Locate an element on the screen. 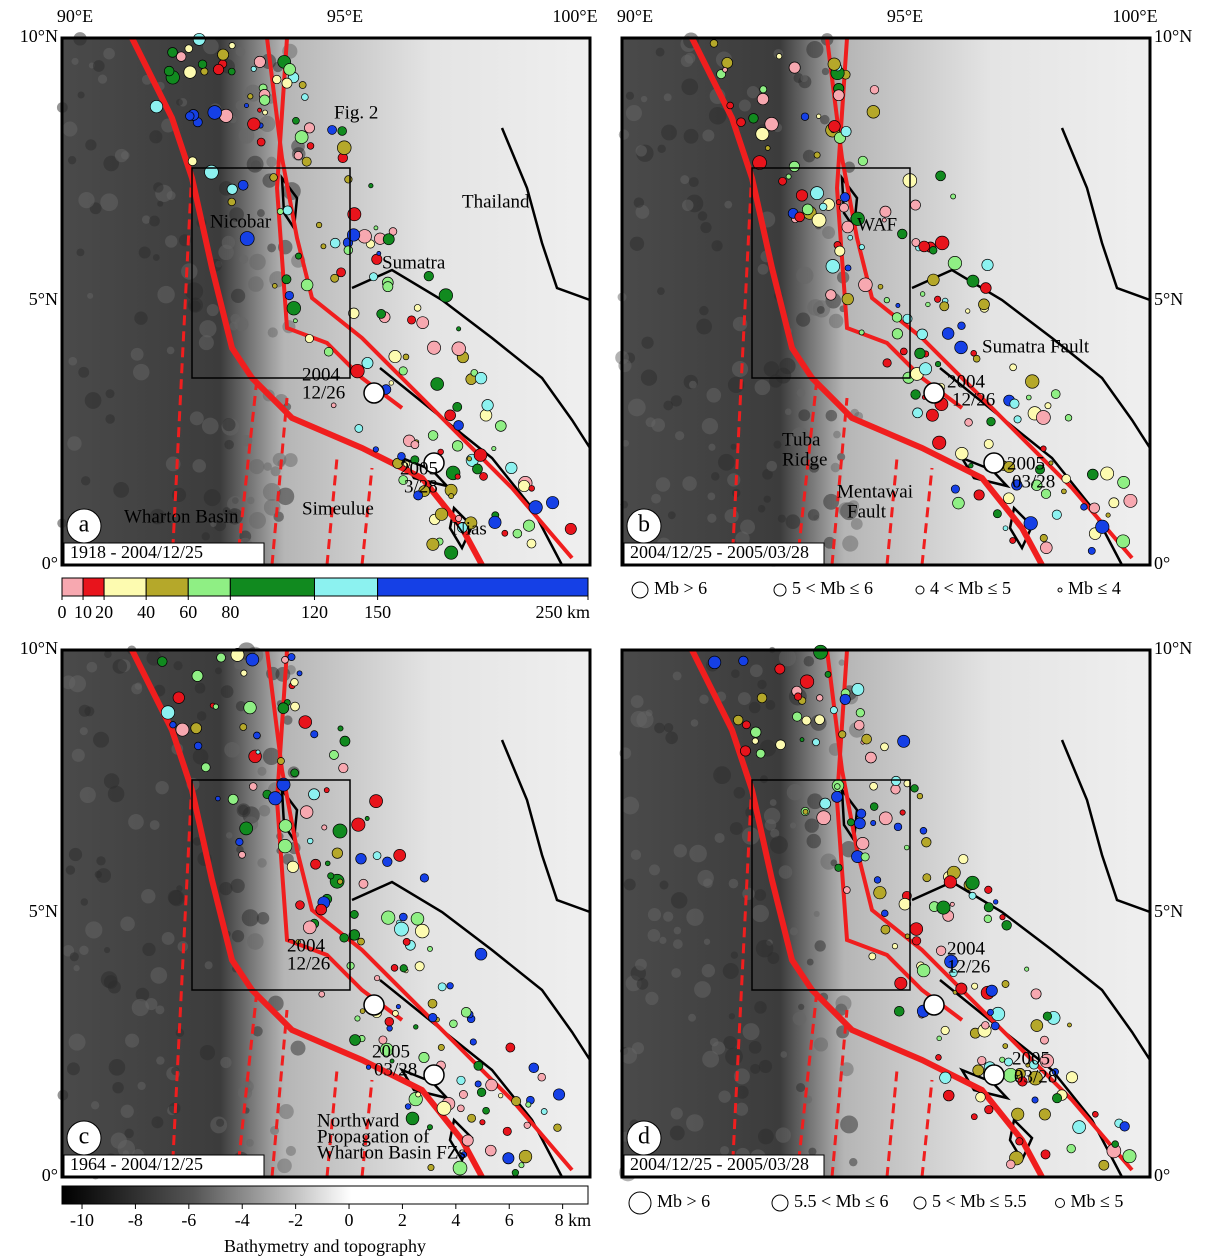 Image resolution: width=1213 pixels, height=1259 pixels. annotation: Nicobar is located at coordinates (241, 221).